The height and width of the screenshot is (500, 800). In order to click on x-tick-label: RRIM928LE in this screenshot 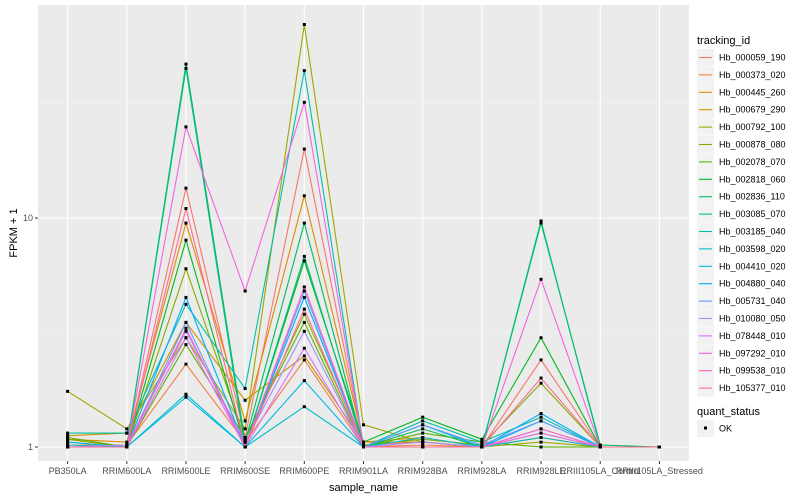, I will do `click(541, 471)`.